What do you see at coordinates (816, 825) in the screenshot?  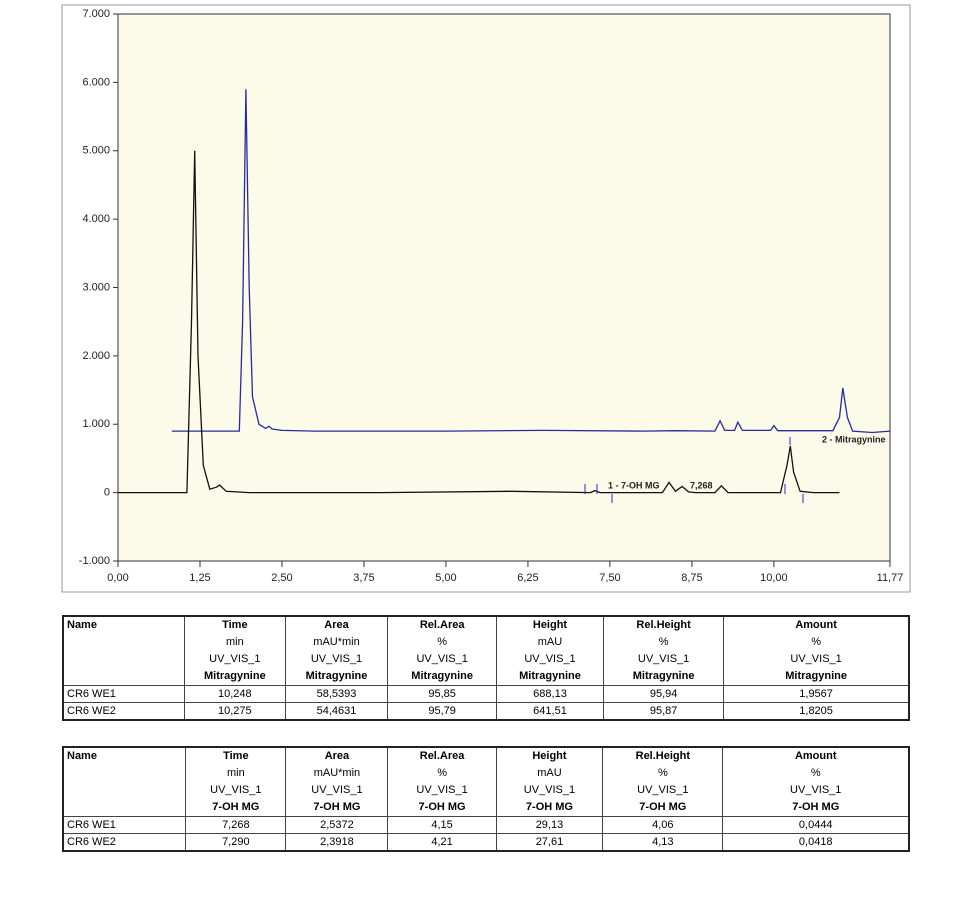 I see `cell: 0,0444` at bounding box center [816, 825].